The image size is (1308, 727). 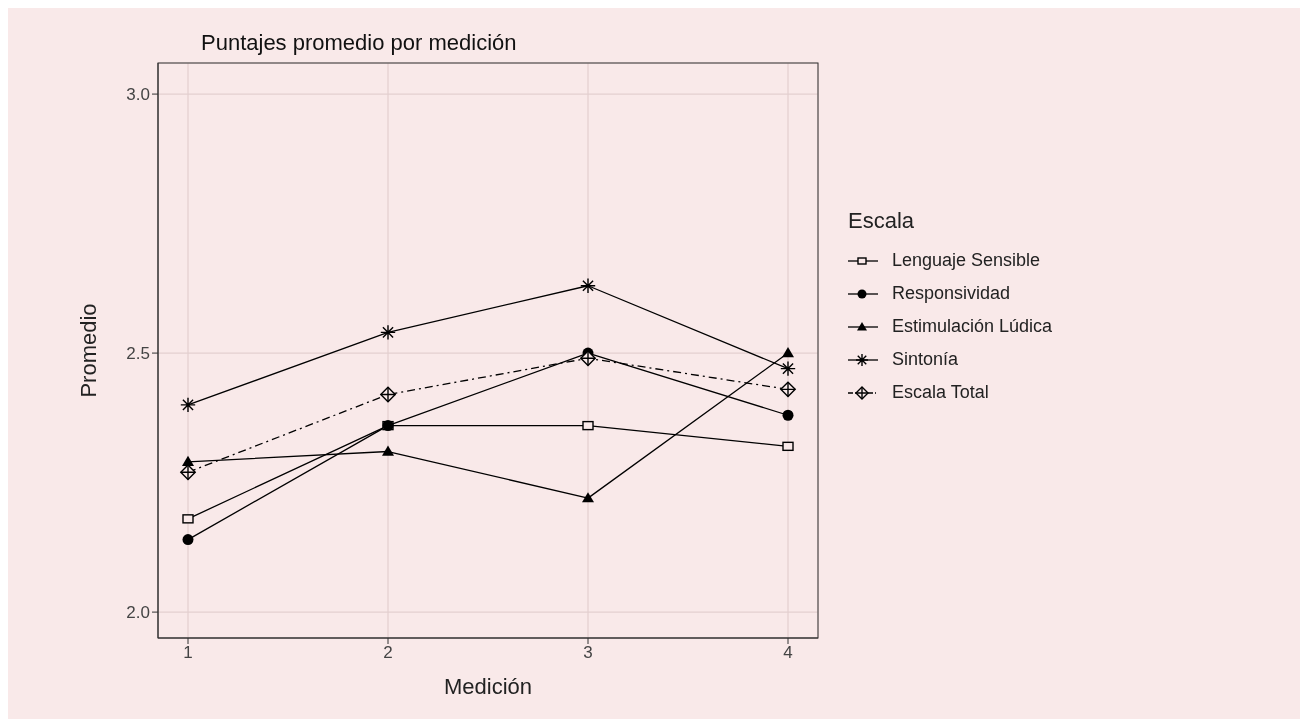 What do you see at coordinates (882, 221) in the screenshot?
I see `legend-title: Escala` at bounding box center [882, 221].